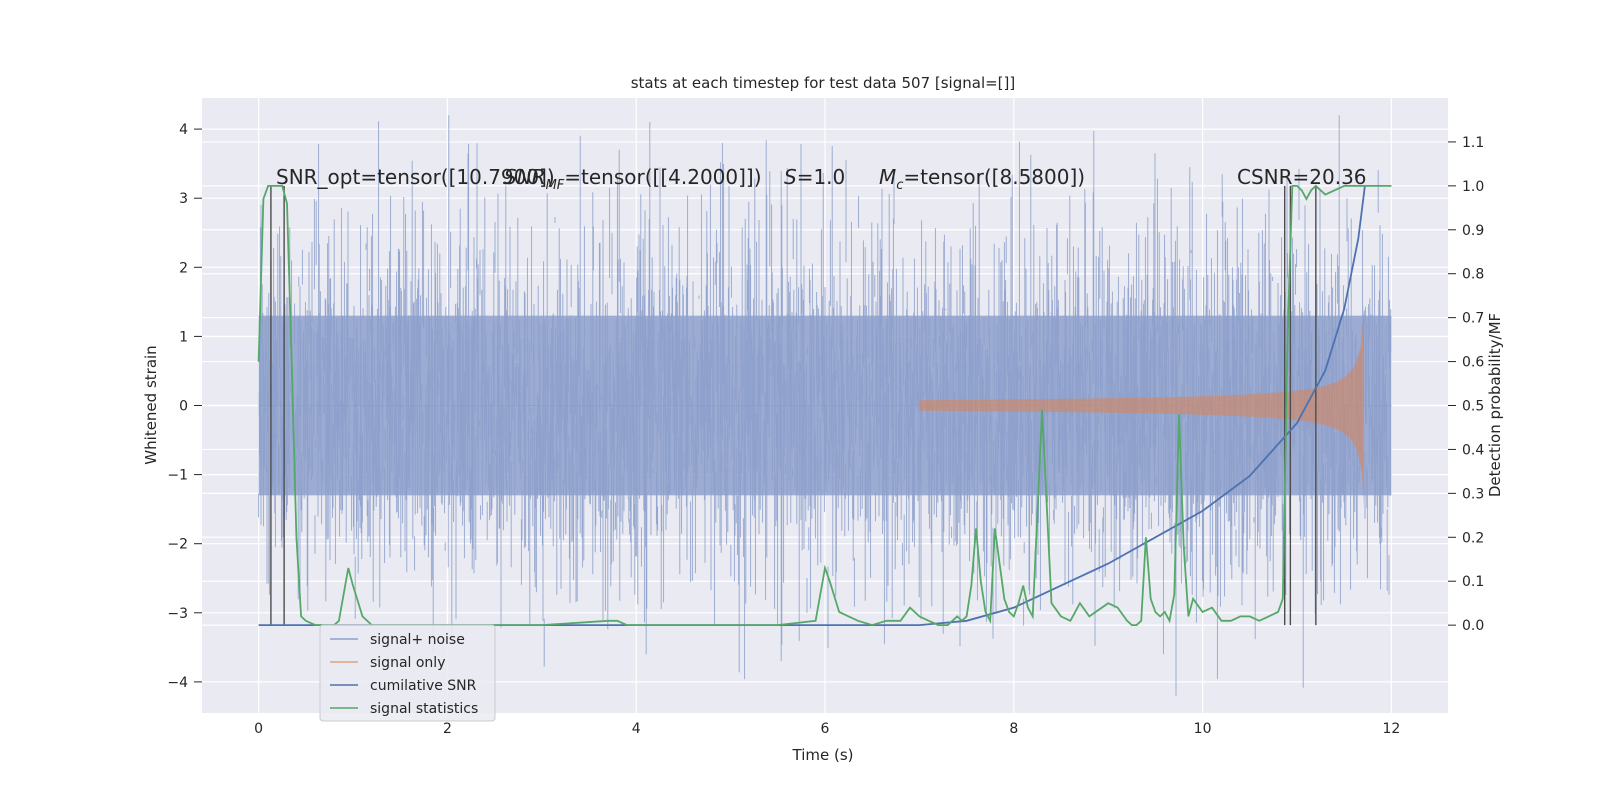 This screenshot has height=800, width=1600. Describe the element at coordinates (887, 177) in the screenshot. I see `annotation-m-symbol: M` at that location.